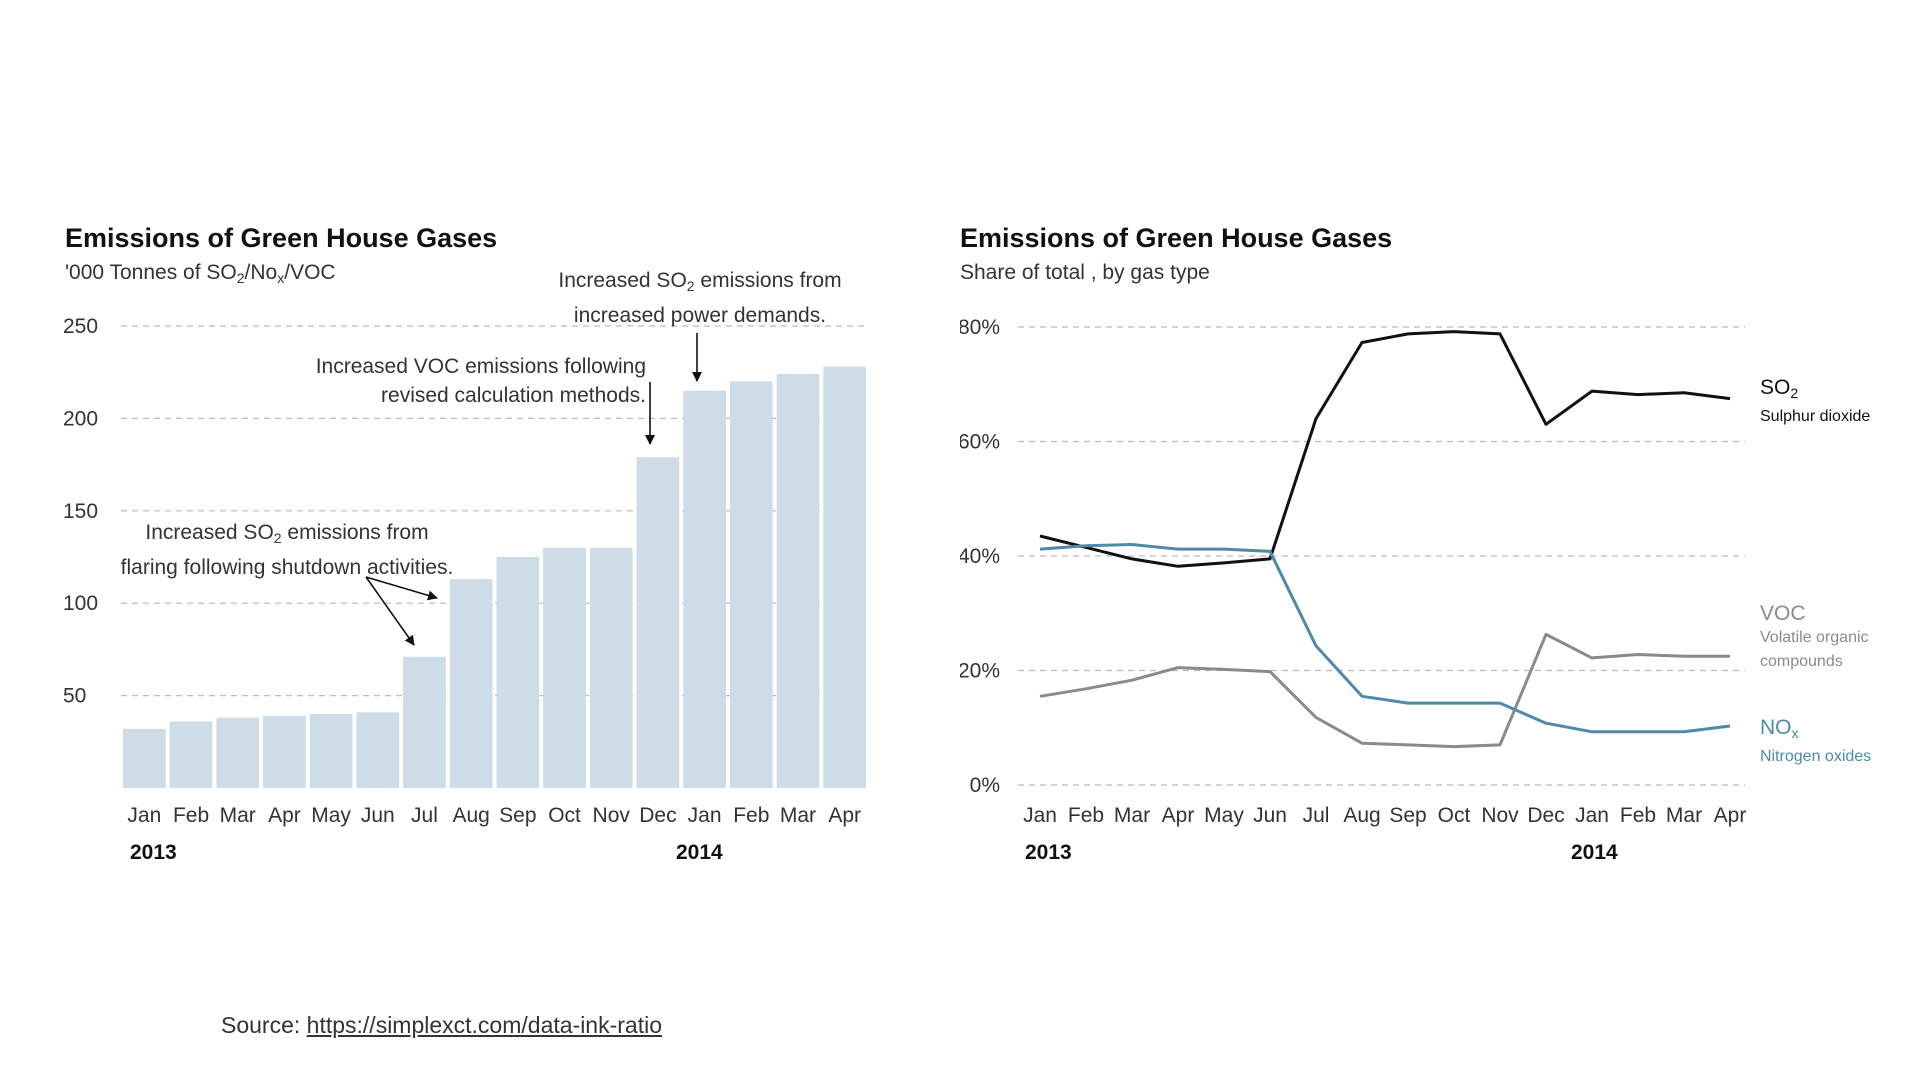 This screenshot has height=1080, width=1920. What do you see at coordinates (80, 418) in the screenshot?
I see `y-tick-label: 200` at bounding box center [80, 418].